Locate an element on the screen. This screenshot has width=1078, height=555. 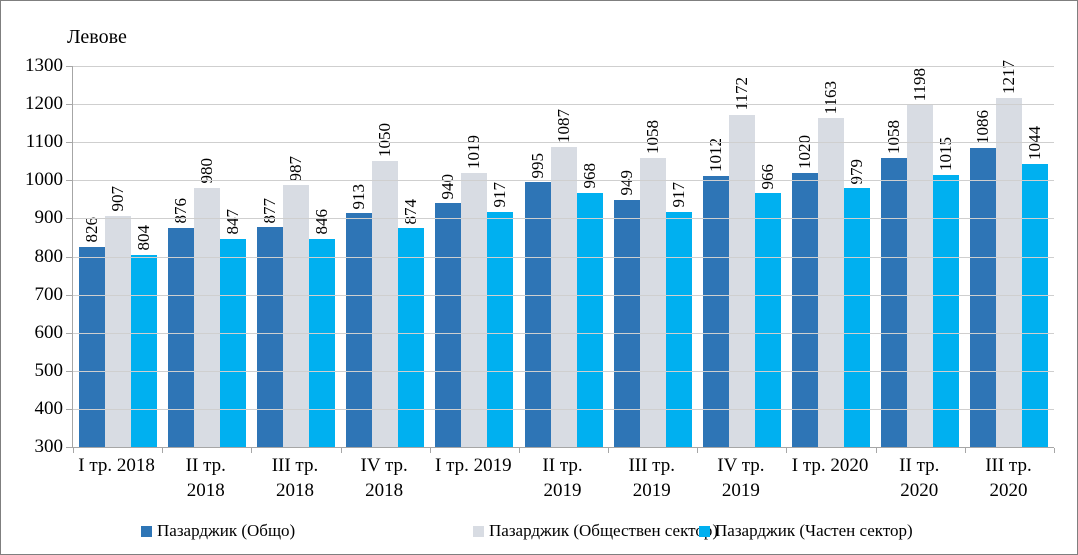
bar-value-text: 949 is located at coordinates (626, 183).